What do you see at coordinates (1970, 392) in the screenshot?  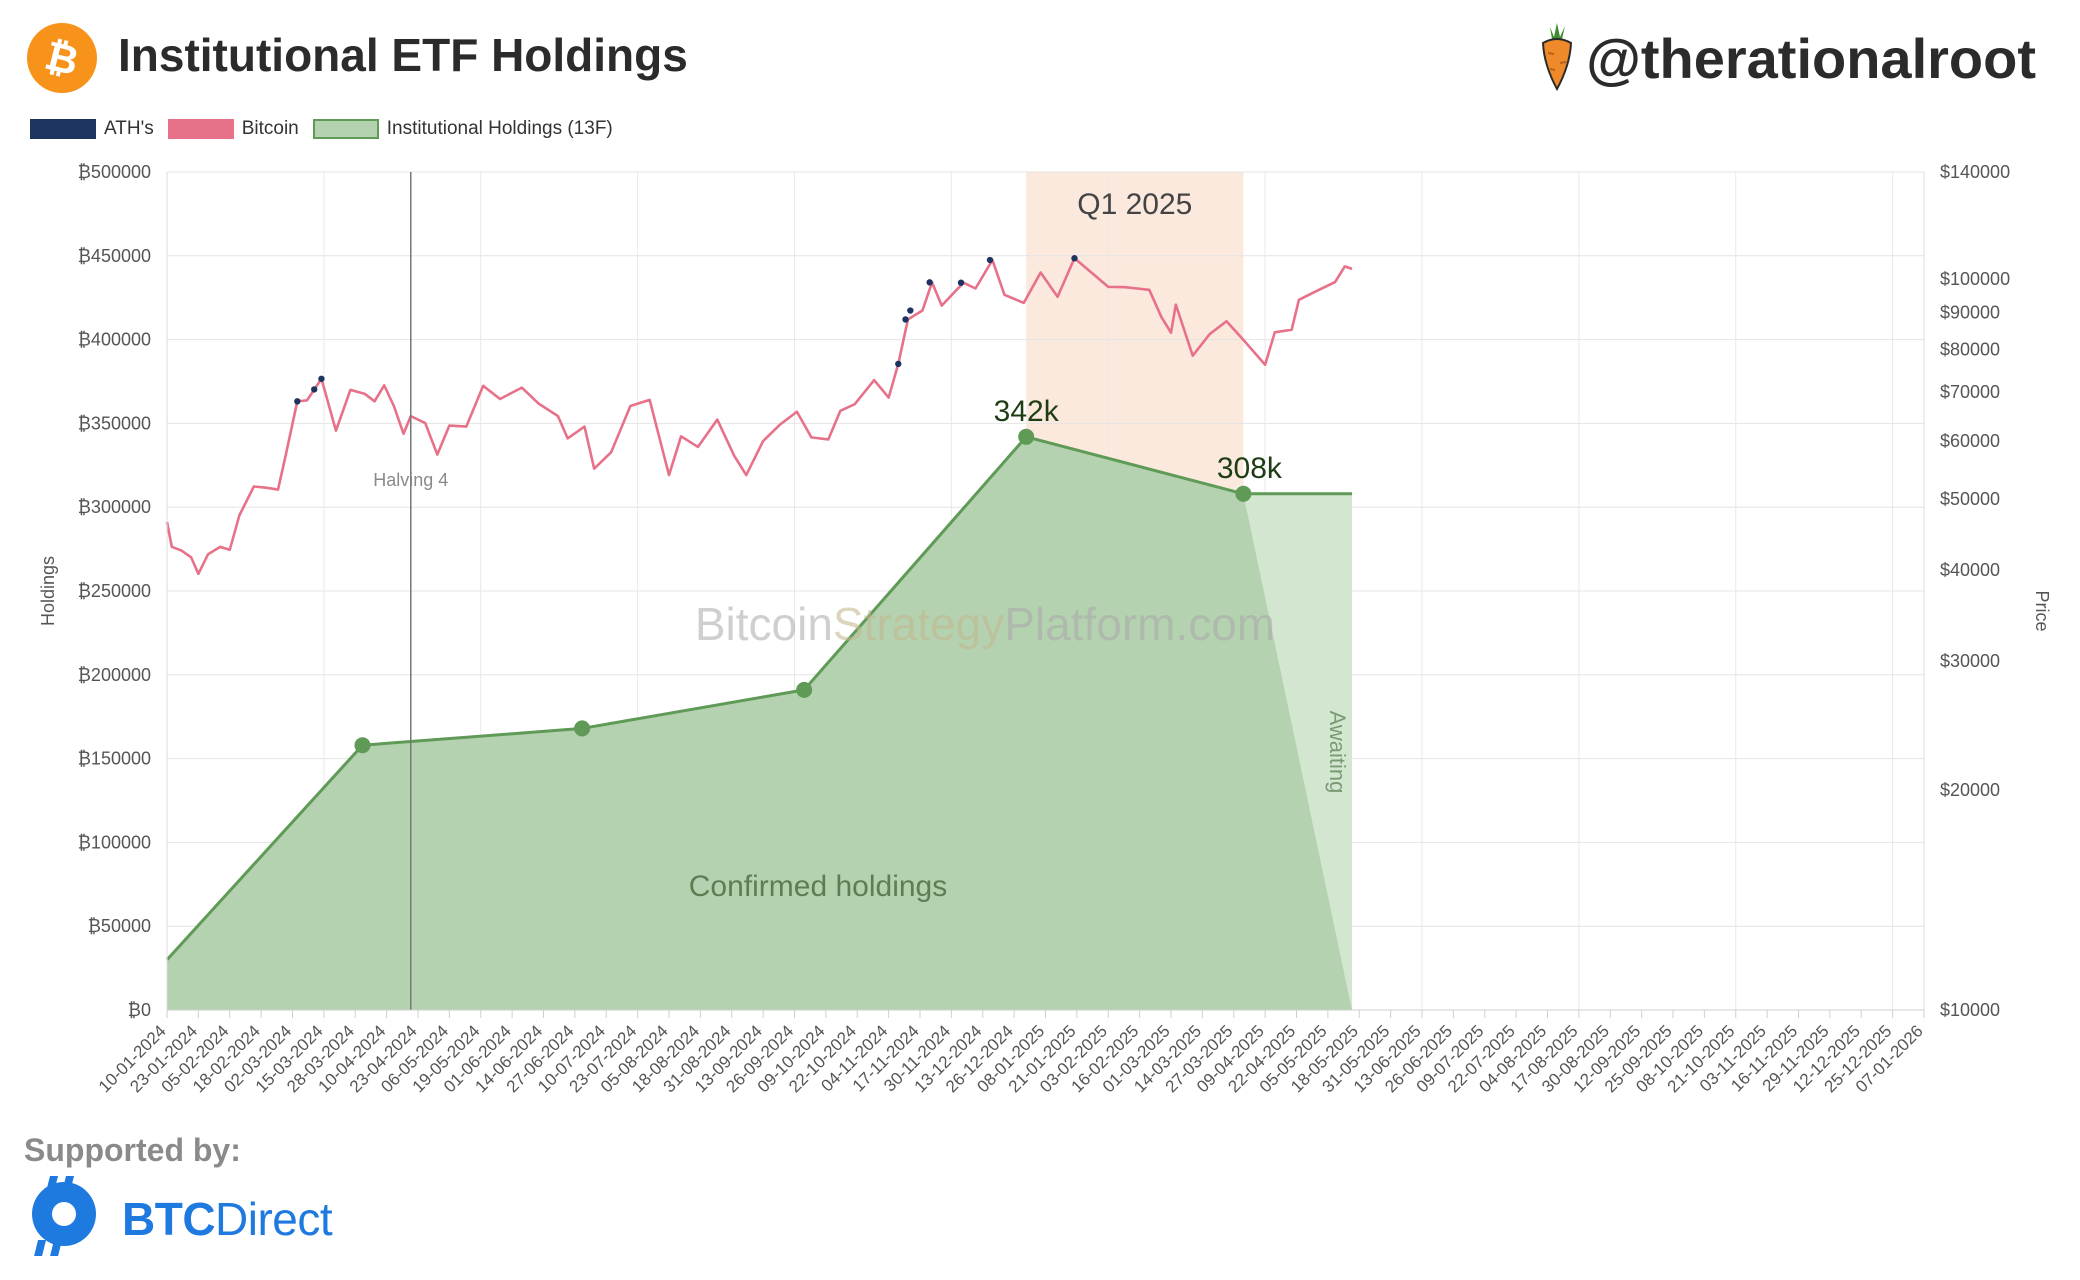 I see `y-right-tick-label: $70000` at bounding box center [1970, 392].